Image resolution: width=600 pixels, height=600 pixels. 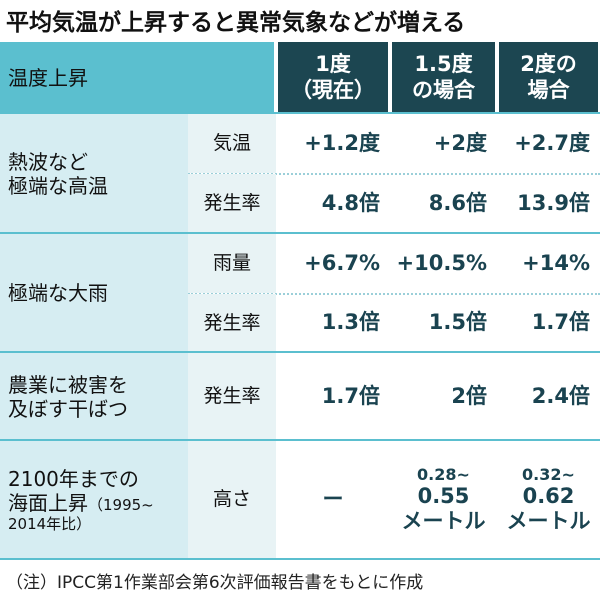 What do you see at coordinates (342, 262) in the screenshot?
I see `value-text: +6.7%` at bounding box center [342, 262].